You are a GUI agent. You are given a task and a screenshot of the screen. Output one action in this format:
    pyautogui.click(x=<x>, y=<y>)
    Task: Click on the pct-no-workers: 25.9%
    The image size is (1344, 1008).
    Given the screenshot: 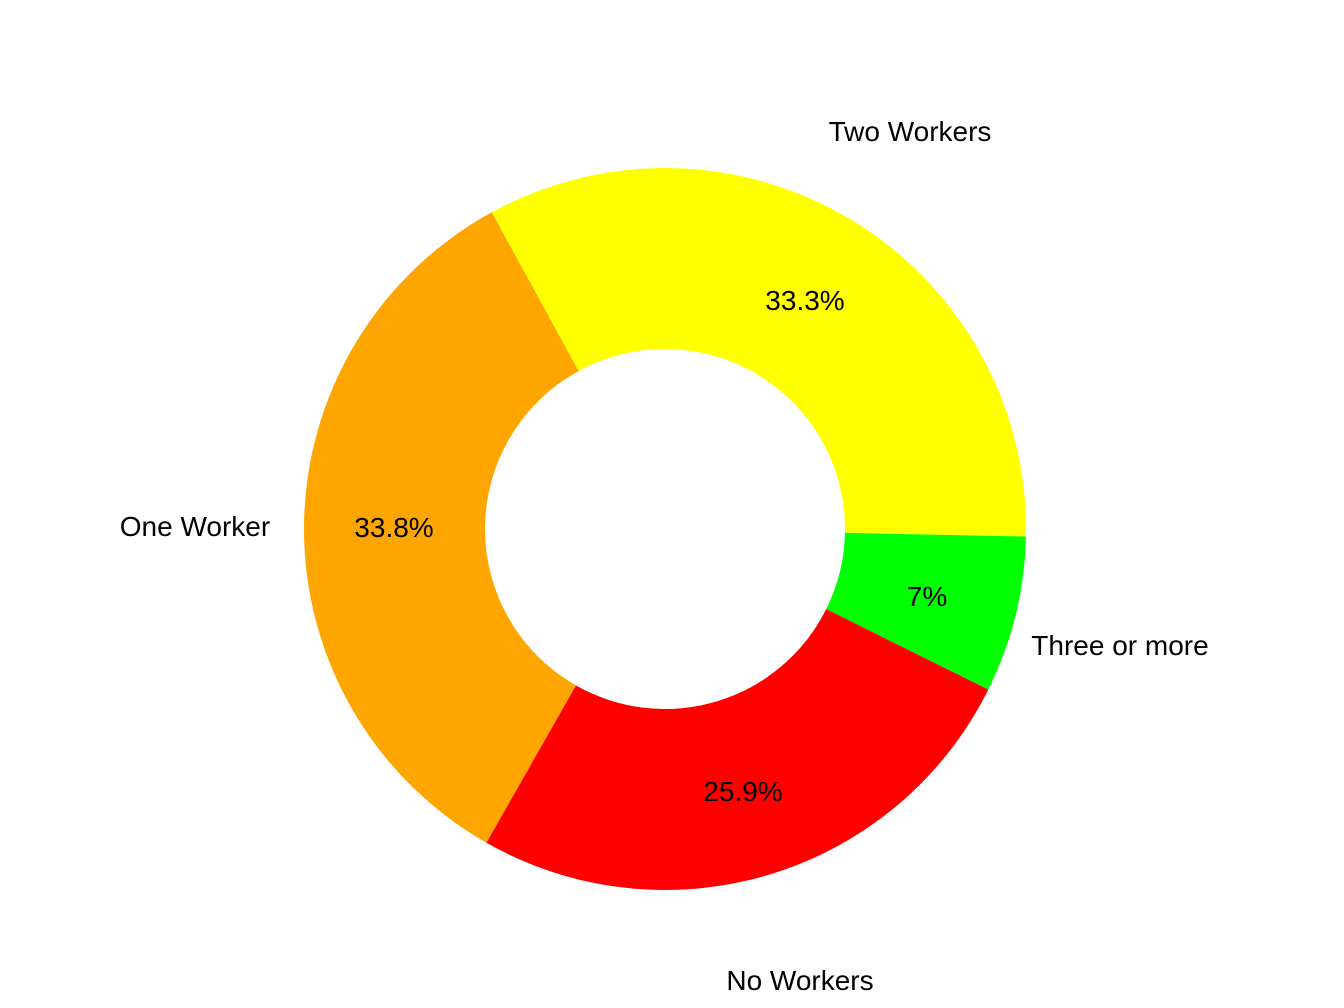 What is the action you would take?
    pyautogui.click(x=742, y=791)
    